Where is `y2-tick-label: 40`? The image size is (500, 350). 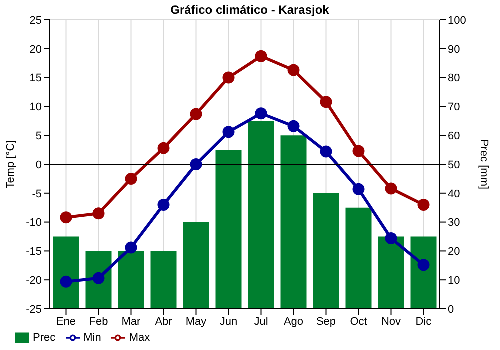
y2-tick-label: 40 is located at coordinates (454, 194).